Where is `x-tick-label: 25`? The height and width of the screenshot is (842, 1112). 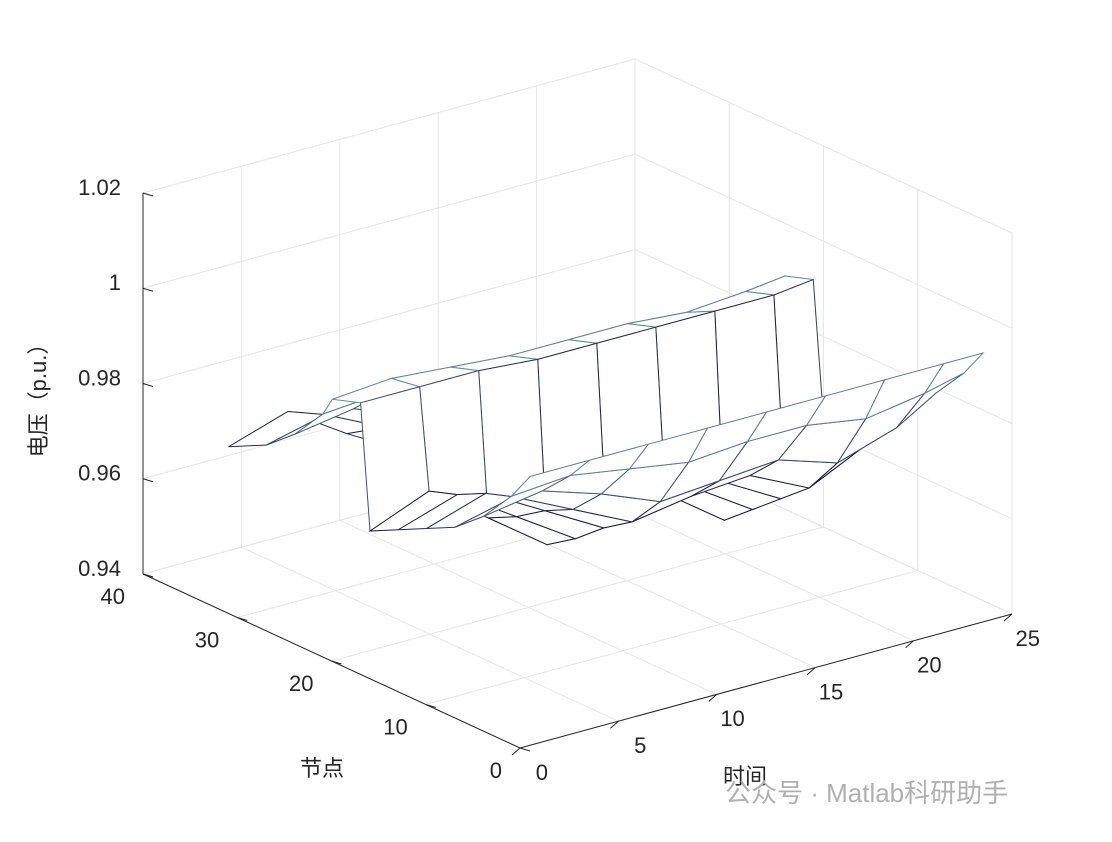
x-tick-label: 25 is located at coordinates (1028, 638).